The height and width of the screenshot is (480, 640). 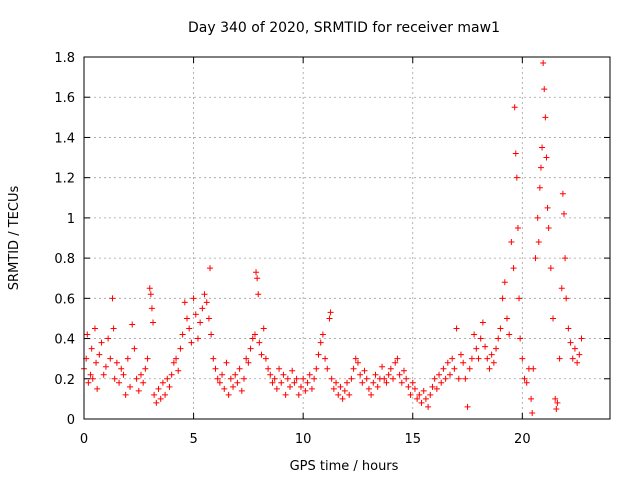 I want to click on y-tick-label: 1.8, so click(x=64, y=58).